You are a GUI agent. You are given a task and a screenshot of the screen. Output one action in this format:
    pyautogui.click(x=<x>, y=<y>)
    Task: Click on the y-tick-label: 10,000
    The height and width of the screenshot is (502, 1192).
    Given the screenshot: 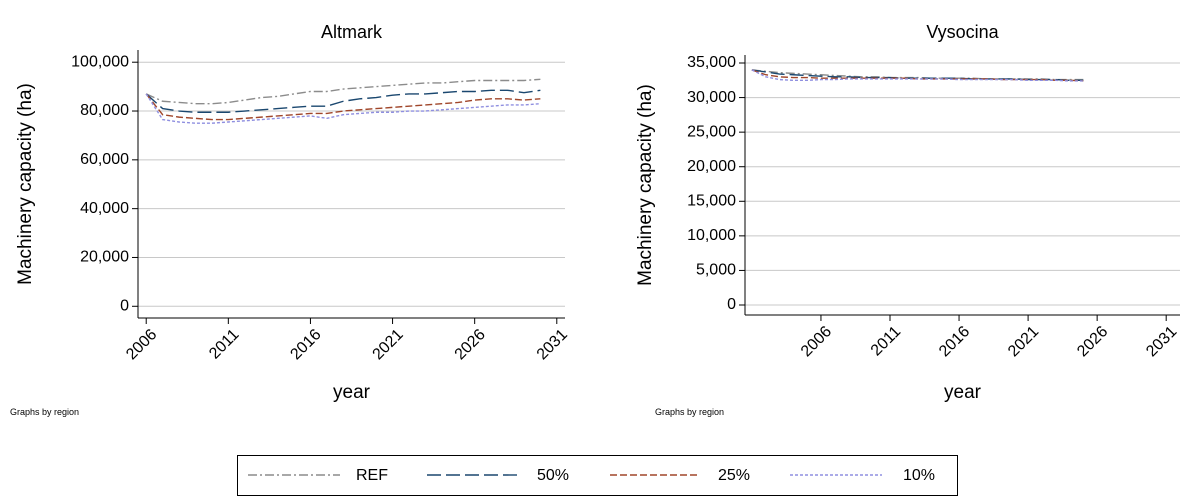 What is the action you would take?
    pyautogui.click(x=711, y=235)
    